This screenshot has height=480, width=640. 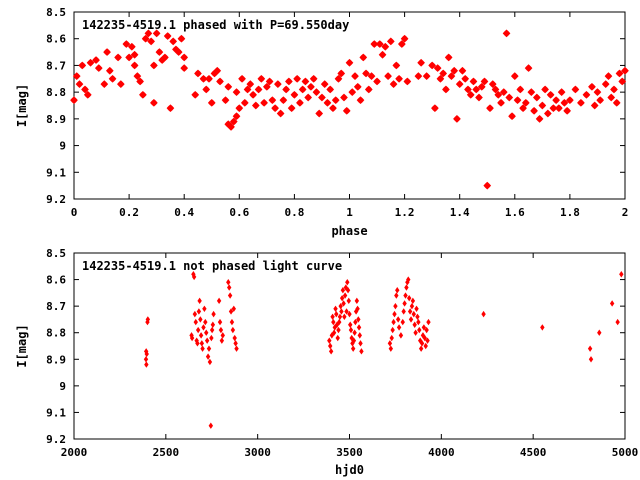 I want to click on bottom-x-axis-label: hjd0, so click(x=349, y=470).